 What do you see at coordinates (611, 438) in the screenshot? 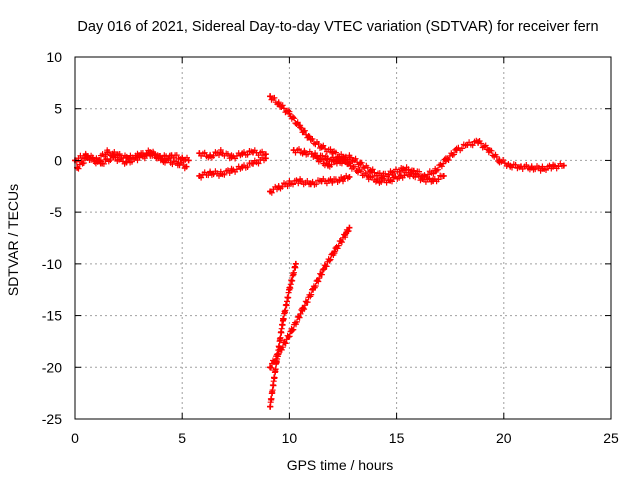
I see `x-tick-label: 25` at bounding box center [611, 438].